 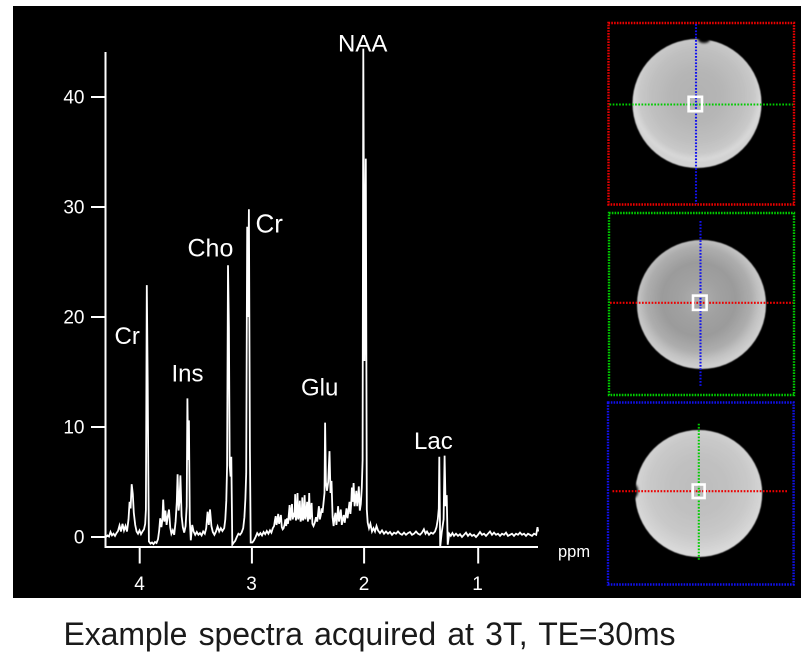 I want to click on svg-text: 10, so click(x=73, y=428).